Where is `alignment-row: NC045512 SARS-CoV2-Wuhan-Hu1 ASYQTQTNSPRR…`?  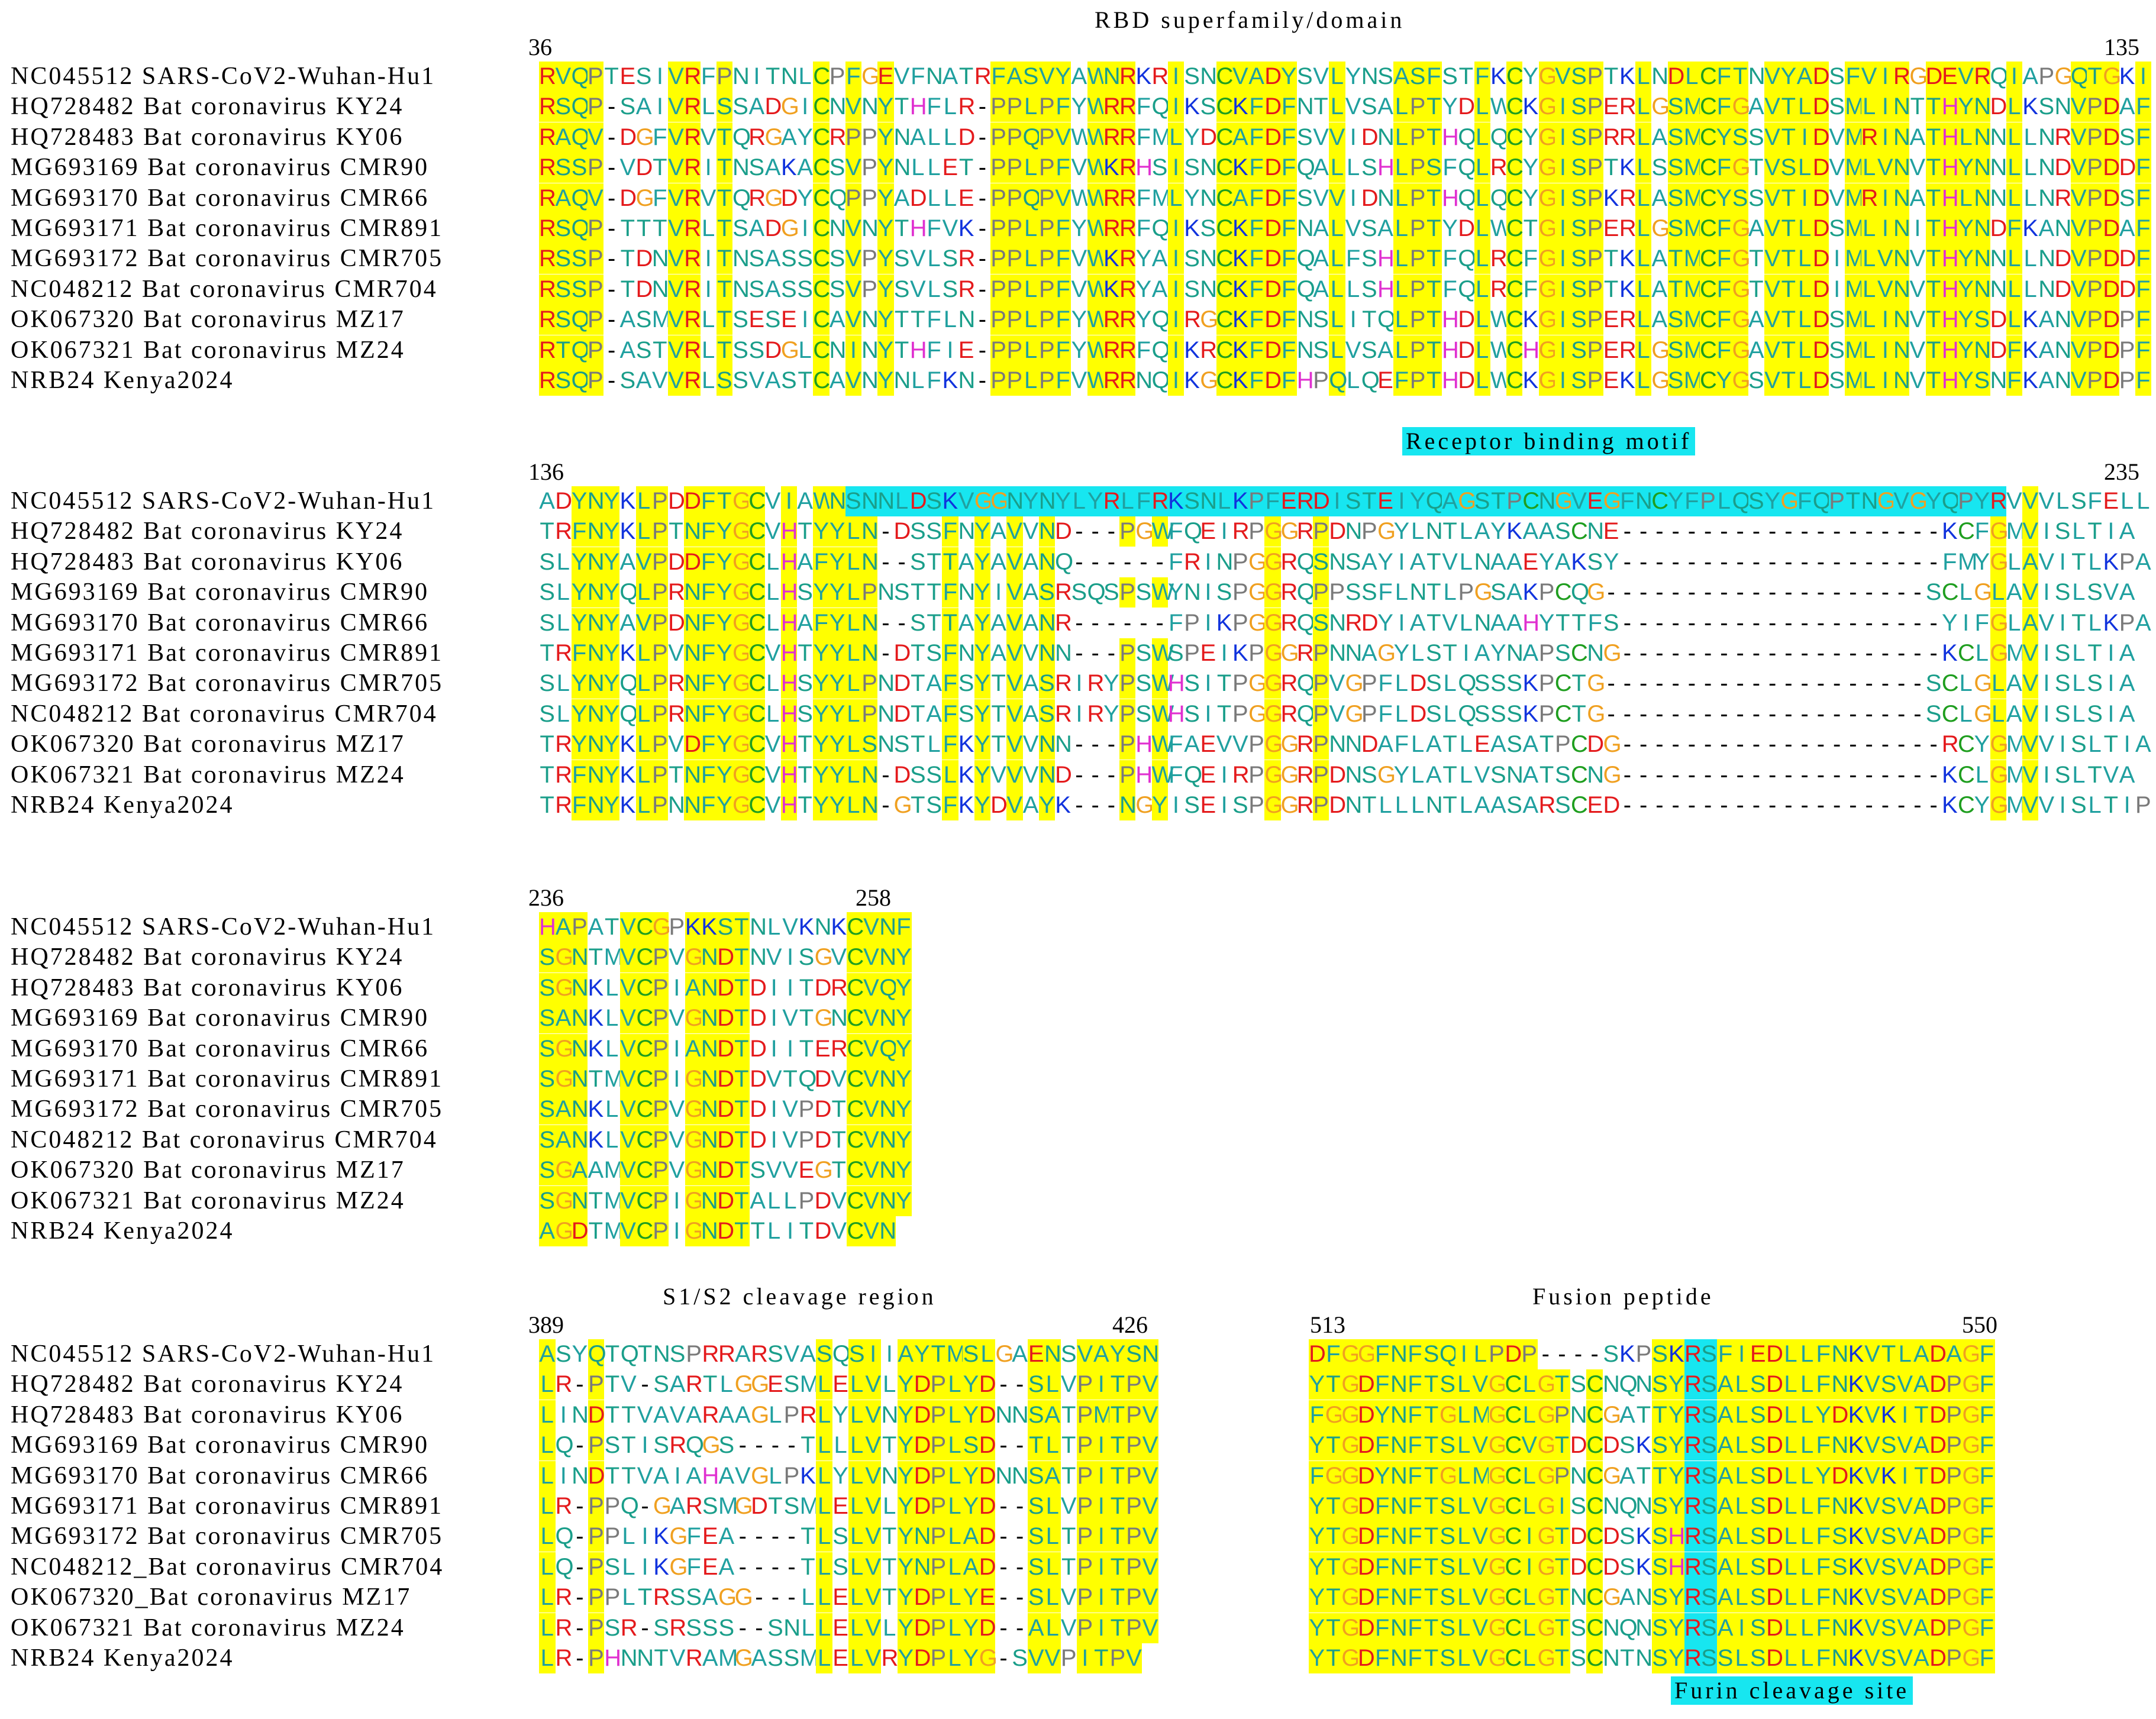
alignment-row: NC045512 SARS-CoV2-Wuhan-Hu1 ASYQTQTNSPRR… is located at coordinates (602, 1354).